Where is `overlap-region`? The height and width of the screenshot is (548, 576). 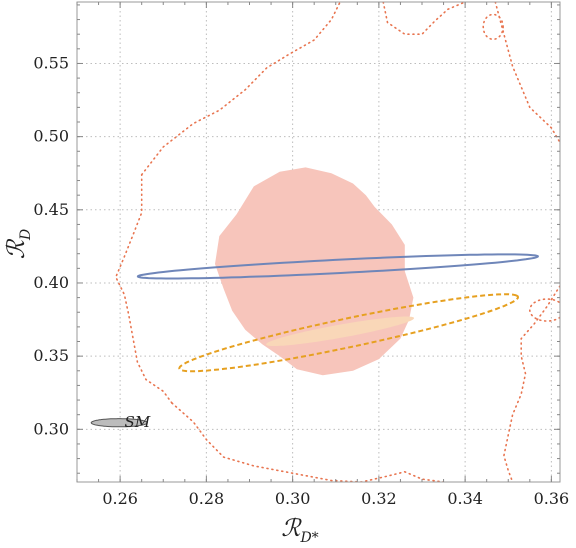
overlap-region is located at coordinates (340, 331).